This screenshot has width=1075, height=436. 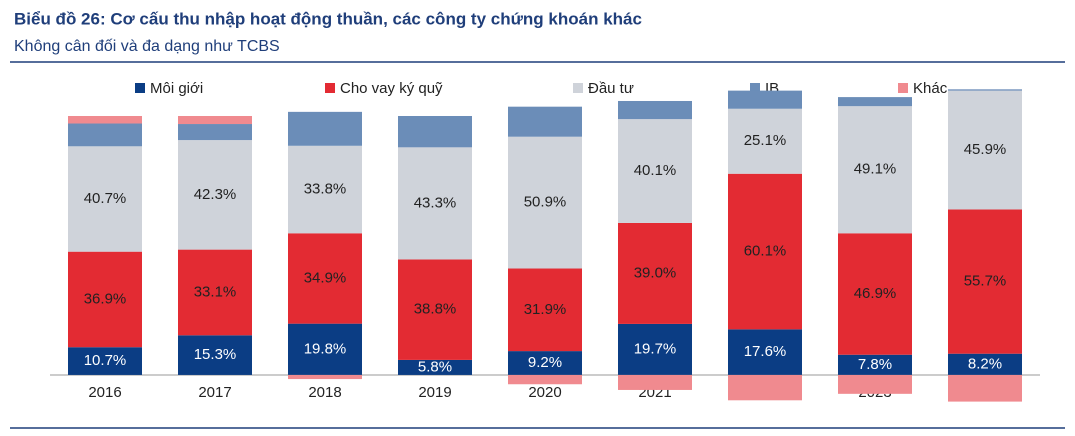 I want to click on data-label: 40.1%, so click(x=655, y=170).